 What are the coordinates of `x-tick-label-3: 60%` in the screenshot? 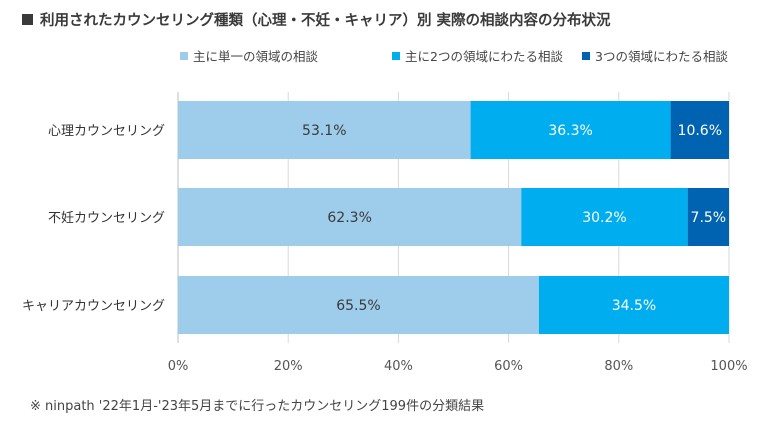 It's located at (508, 366).